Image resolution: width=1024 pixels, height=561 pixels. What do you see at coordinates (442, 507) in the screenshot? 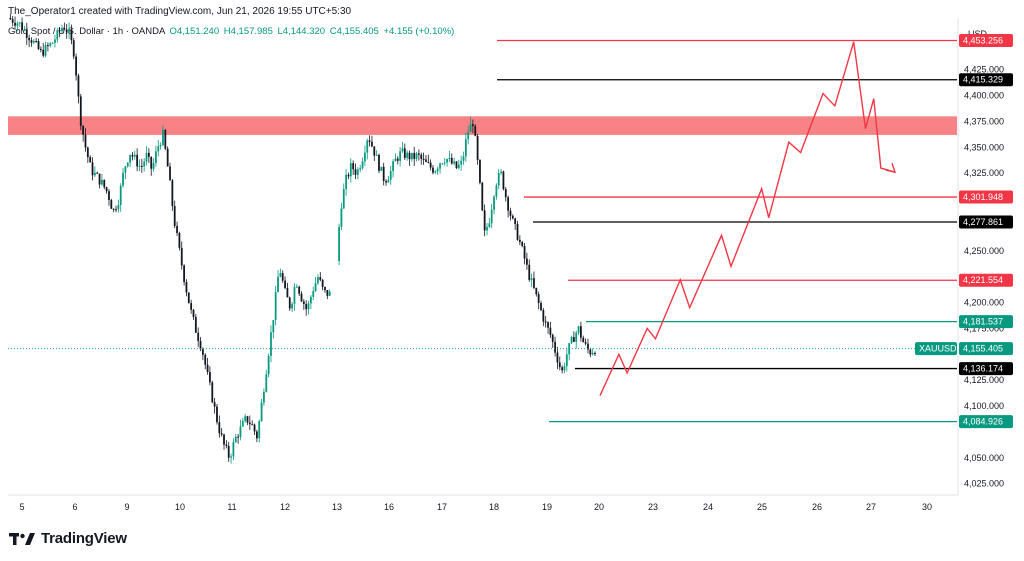
I see `time-tick-17: 17` at bounding box center [442, 507].